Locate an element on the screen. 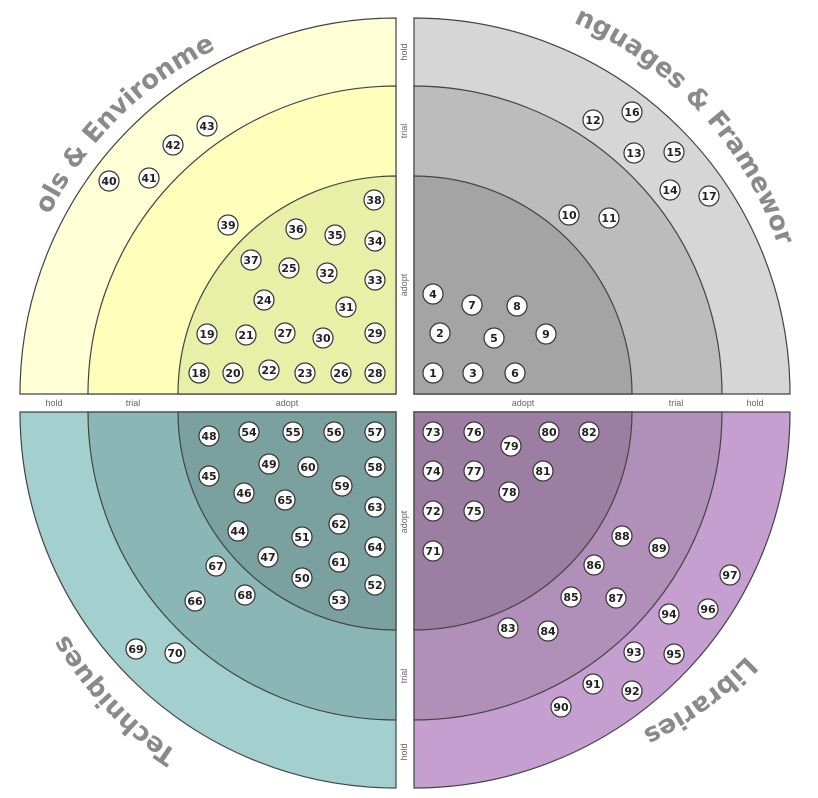 This screenshot has width=818, height=798. blip-51: 51 is located at coordinates (302, 537).